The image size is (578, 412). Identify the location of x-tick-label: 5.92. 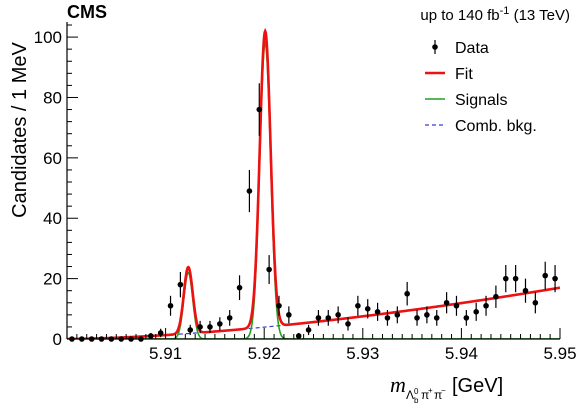
(264, 353).